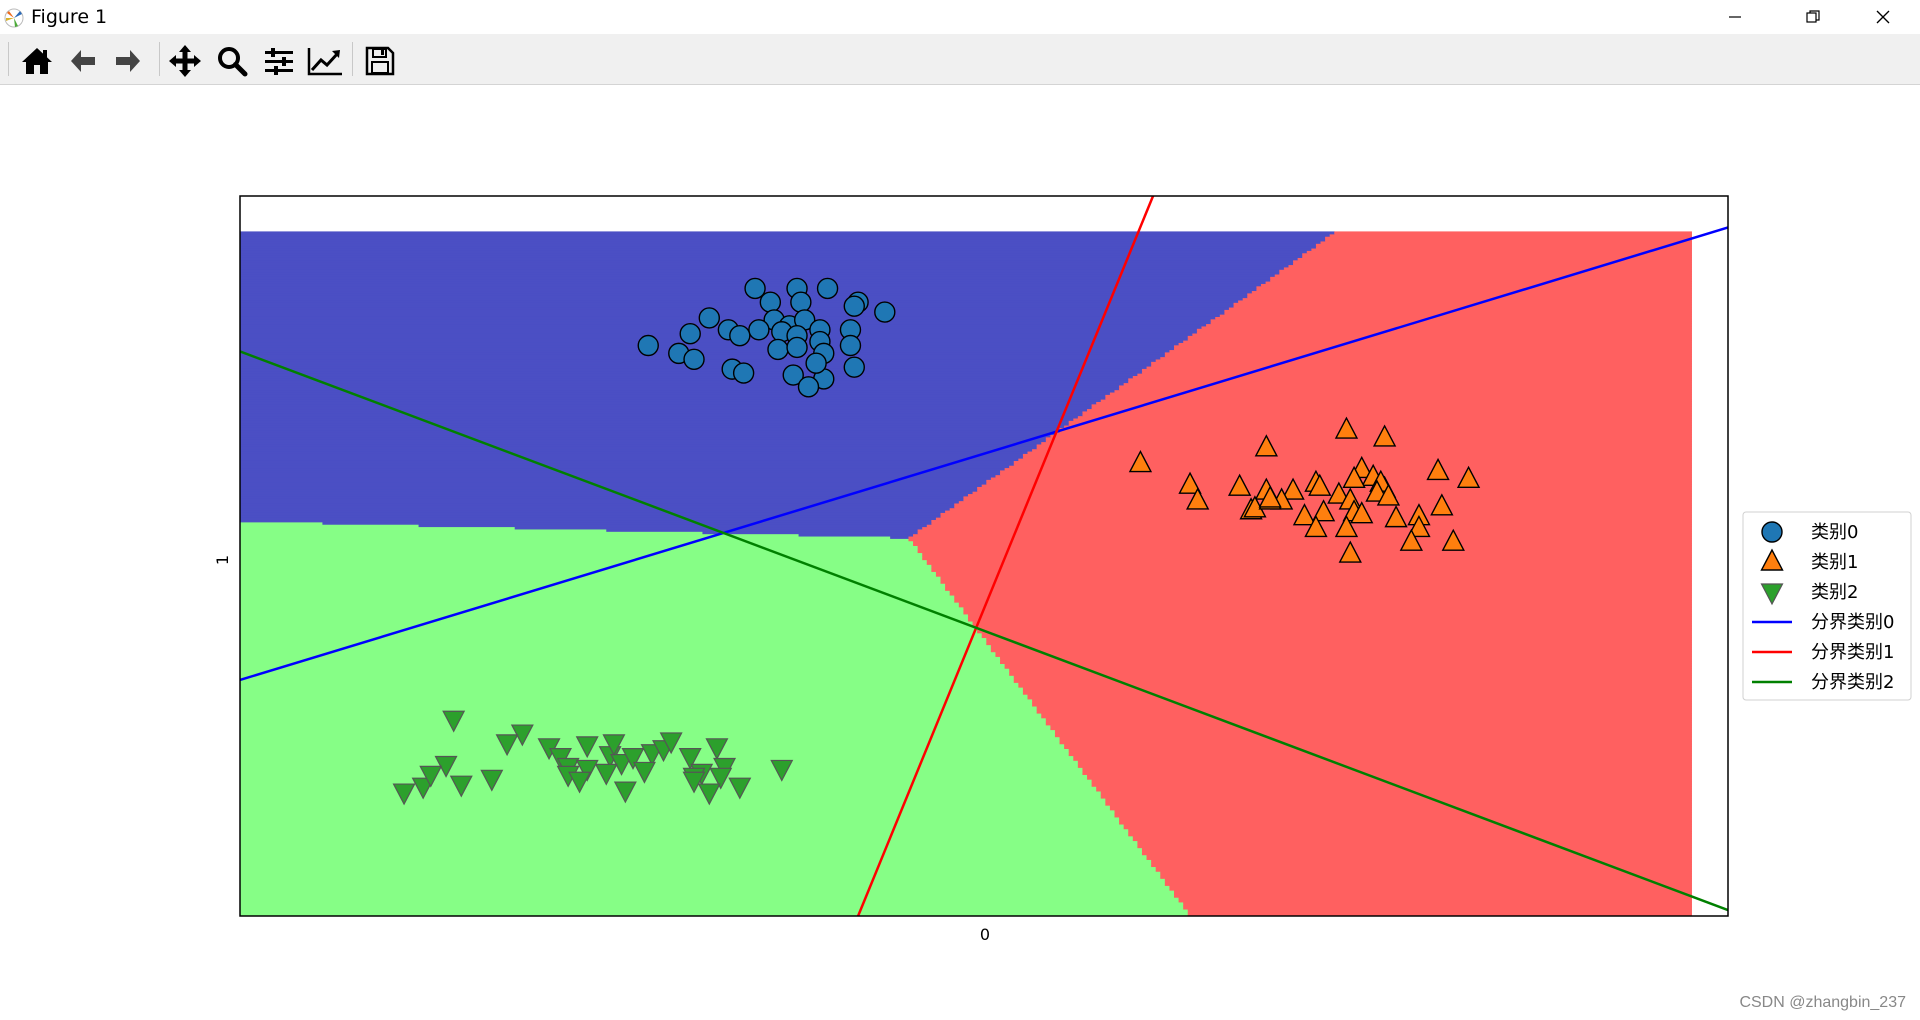  Describe the element at coordinates (279, 61) in the screenshot. I see `configure-subplots-button` at that location.